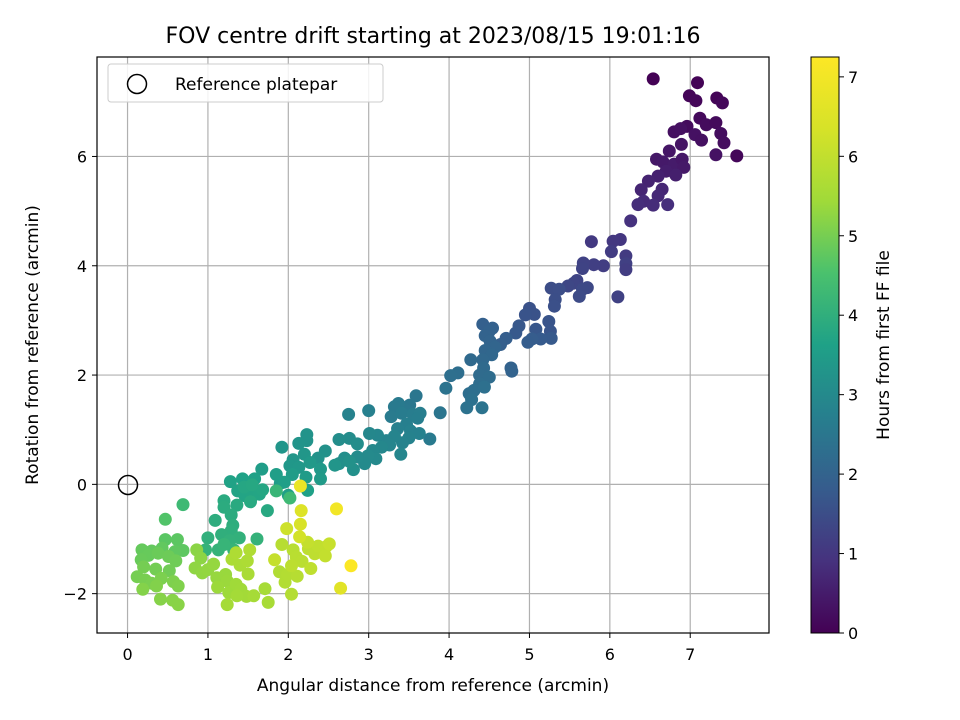 This screenshot has height=720, width=960. What do you see at coordinates (884, 345) in the screenshot?
I see `colorbar-label: Hours from first FF file` at bounding box center [884, 345].